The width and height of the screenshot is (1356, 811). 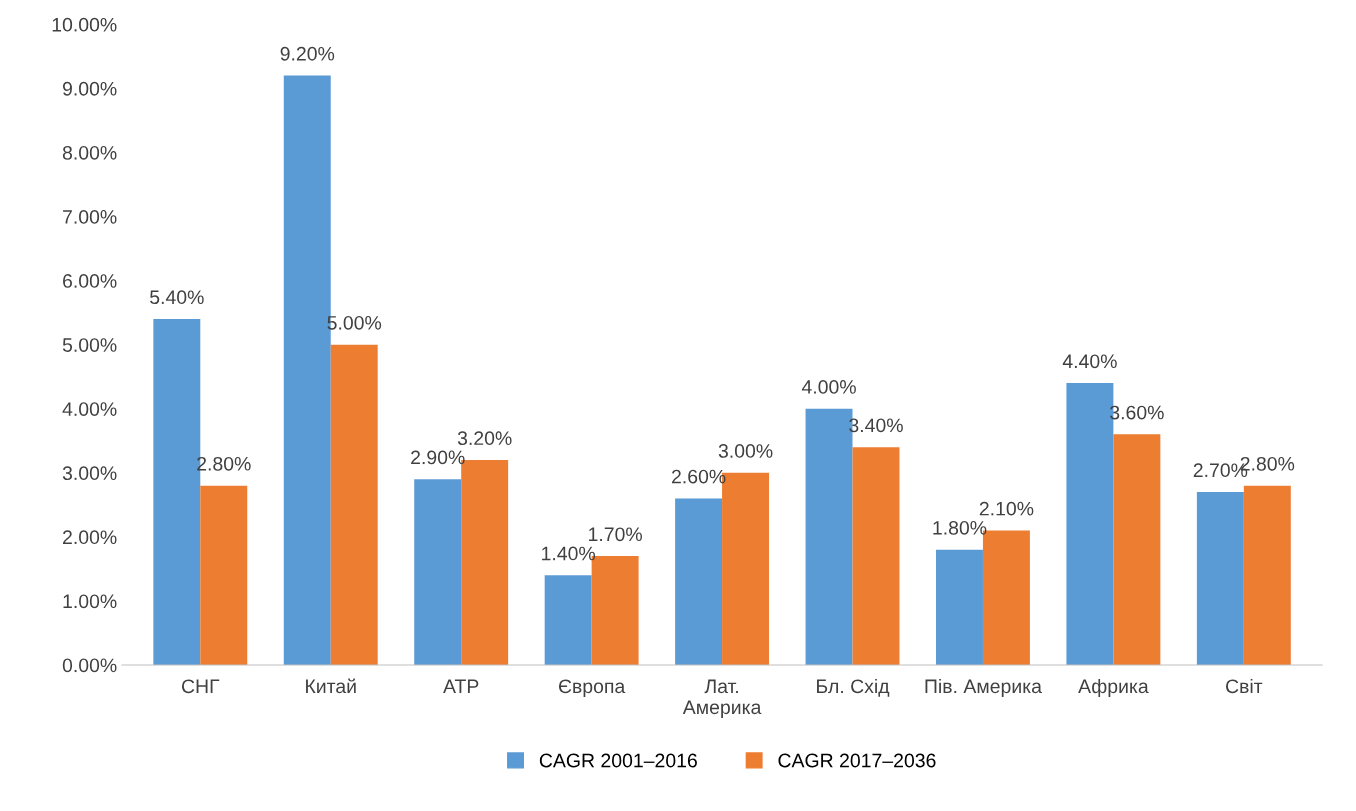 What do you see at coordinates (200, 686) in the screenshot?
I see `x-tick-label: СНГ` at bounding box center [200, 686].